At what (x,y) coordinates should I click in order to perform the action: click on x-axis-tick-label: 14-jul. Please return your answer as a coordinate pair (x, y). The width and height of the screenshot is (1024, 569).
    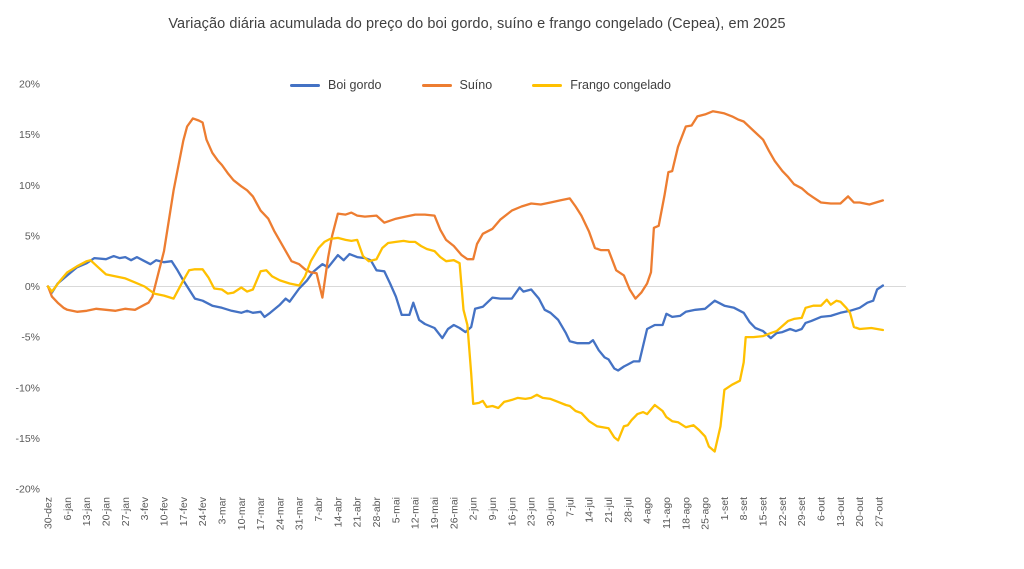
    Looking at the image, I should click on (590, 510).